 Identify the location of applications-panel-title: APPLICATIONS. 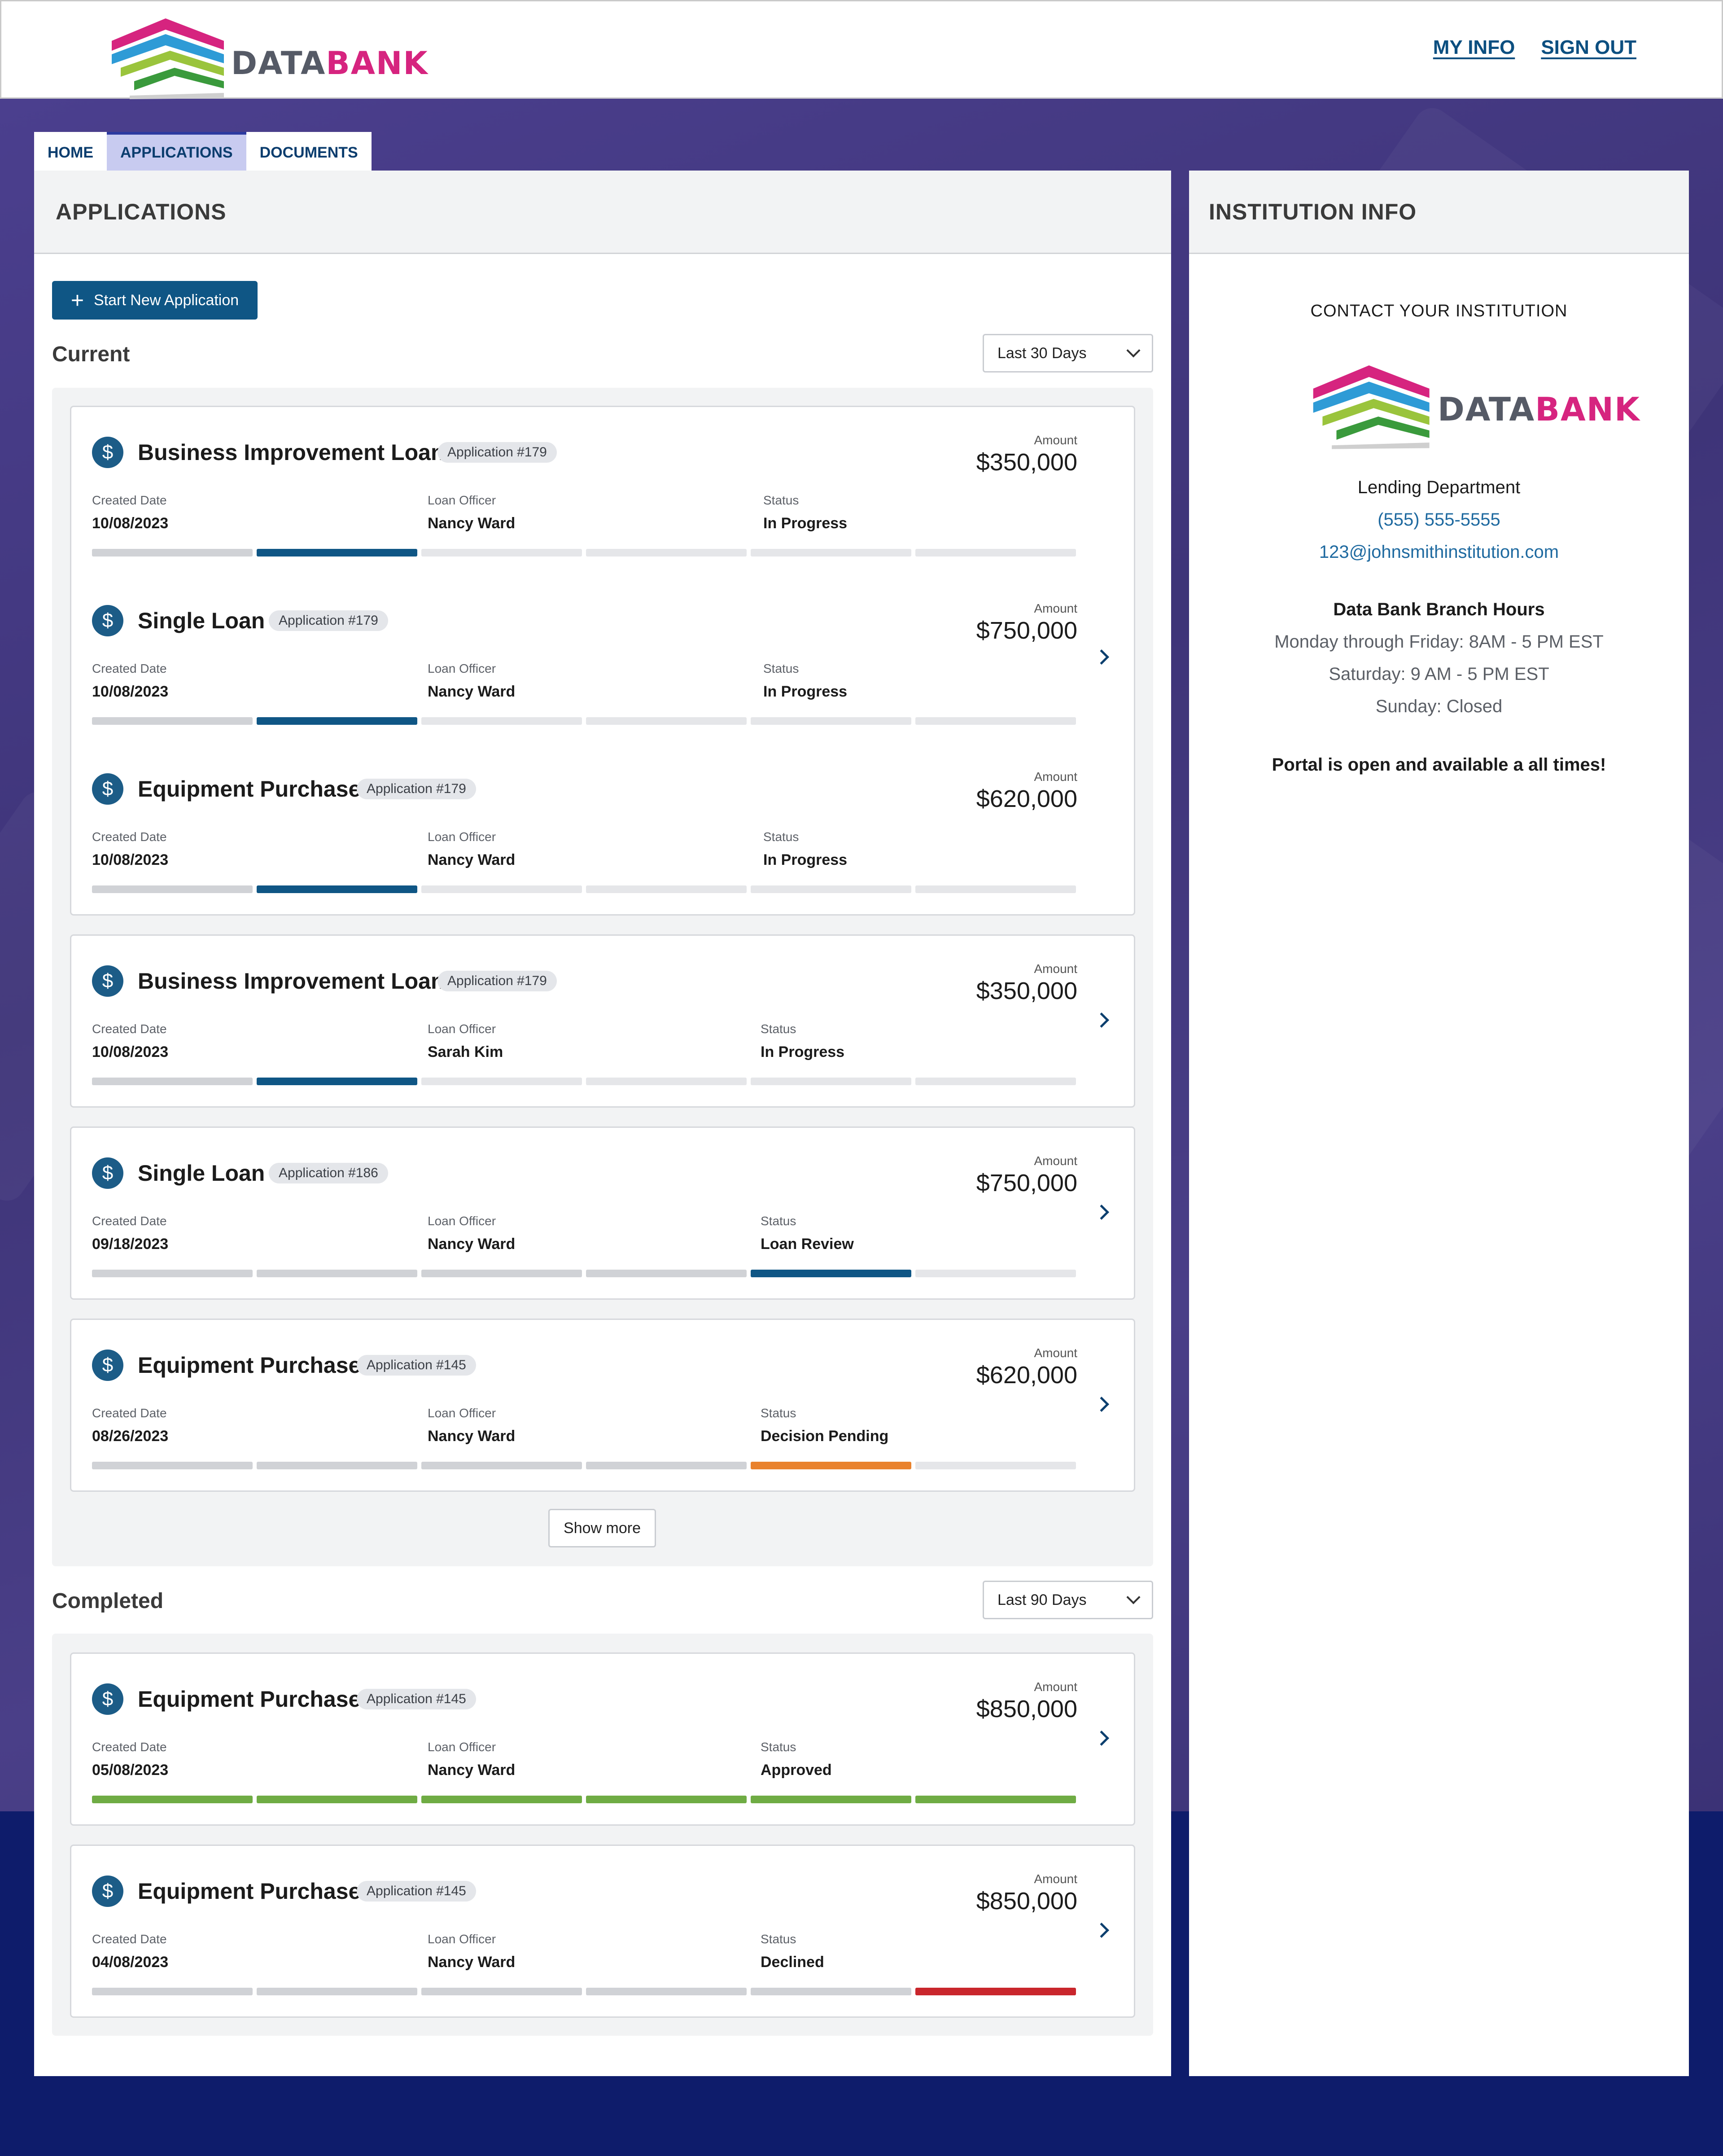
(602, 212).